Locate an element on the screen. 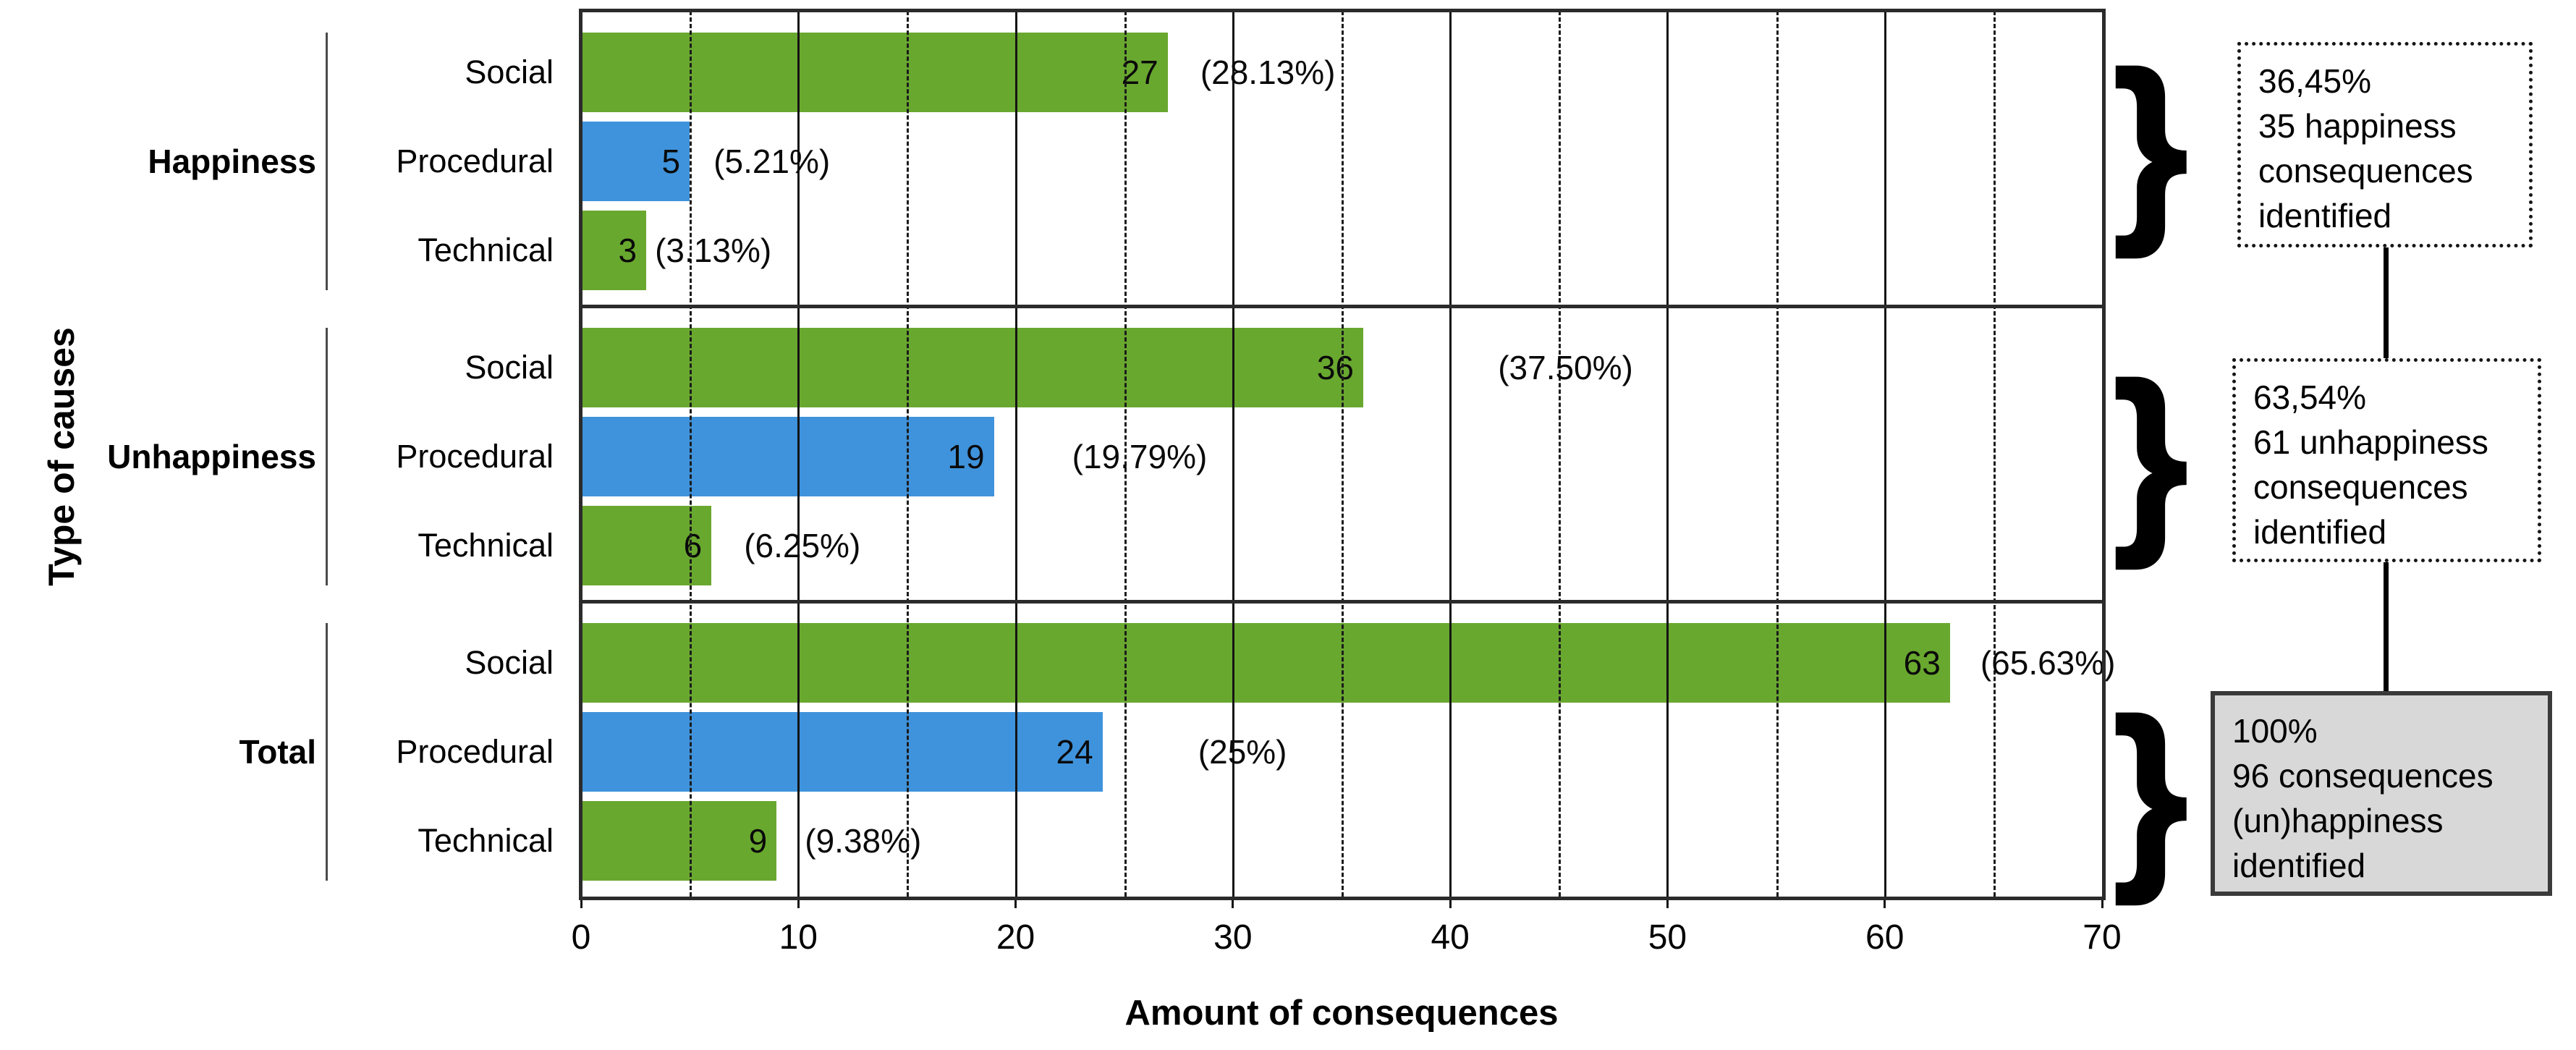  bar-pct-label-unhappiness-procedural: (19.79%) is located at coordinates (1140, 456).